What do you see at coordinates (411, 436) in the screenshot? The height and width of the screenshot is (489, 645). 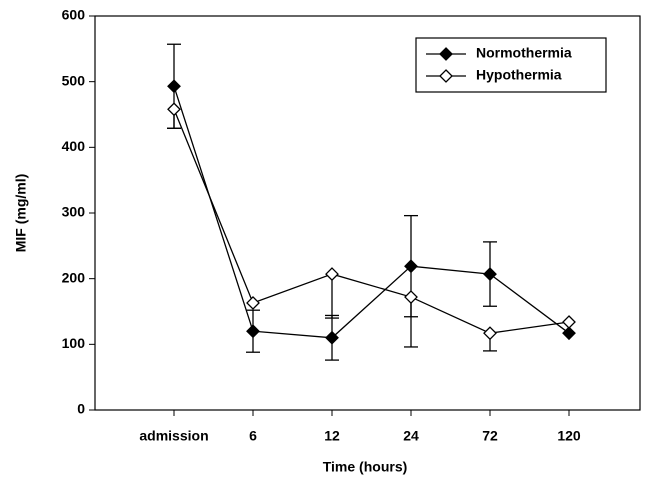 I see `x-tick-label: 24` at bounding box center [411, 436].